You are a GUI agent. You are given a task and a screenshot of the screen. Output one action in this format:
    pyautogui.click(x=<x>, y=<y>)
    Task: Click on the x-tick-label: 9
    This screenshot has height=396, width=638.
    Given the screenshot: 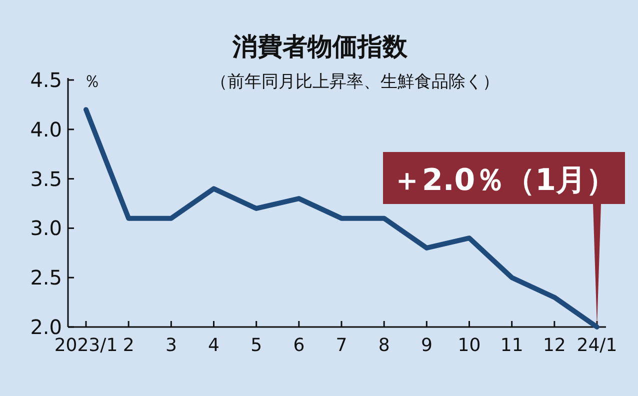 What is the action you would take?
    pyautogui.click(x=426, y=345)
    